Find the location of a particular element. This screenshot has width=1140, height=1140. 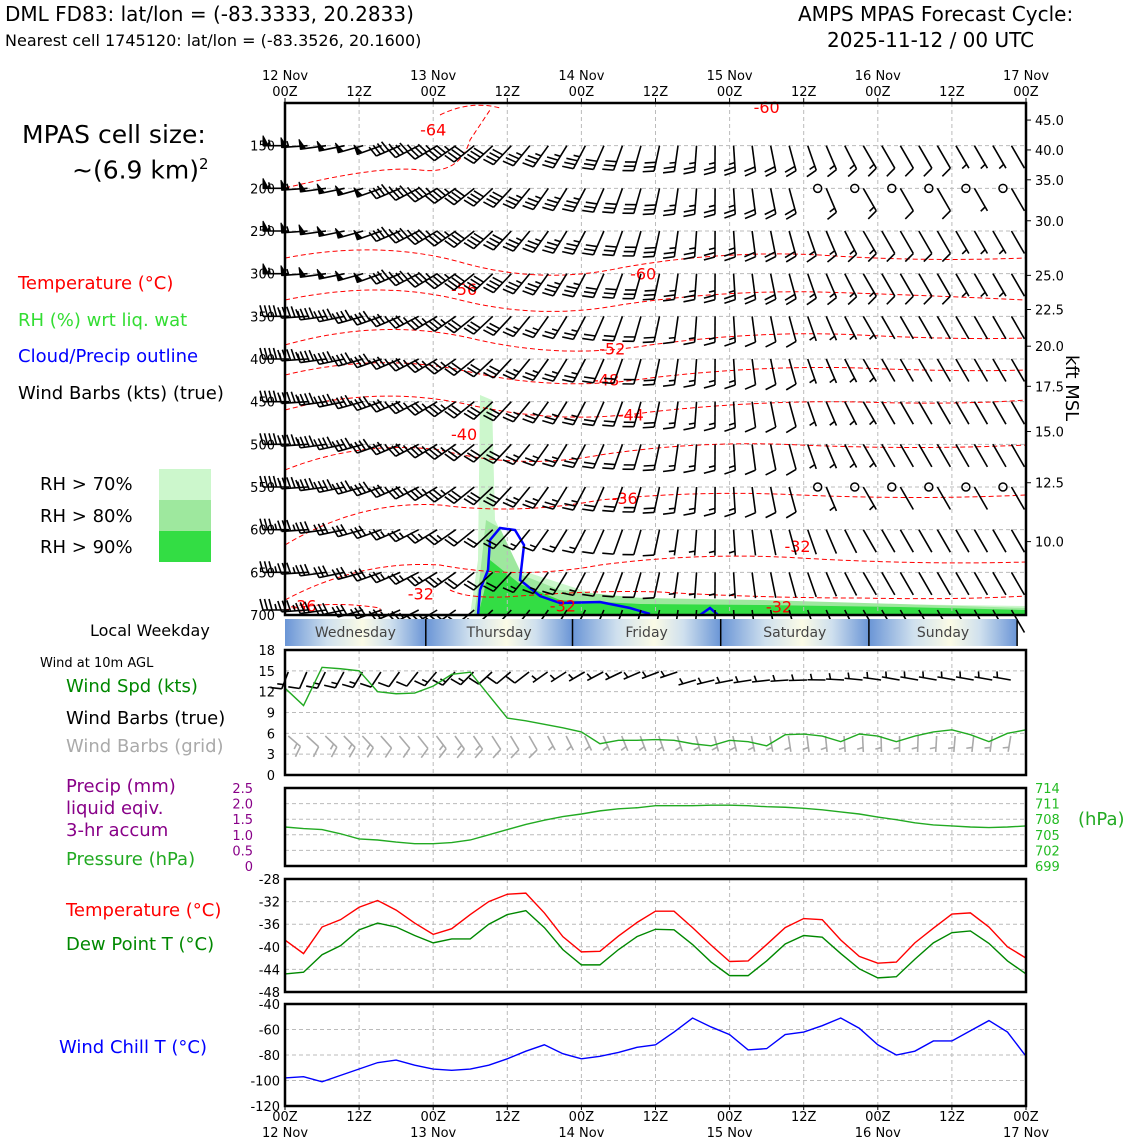

day-cell is located at coordinates (943, 632).